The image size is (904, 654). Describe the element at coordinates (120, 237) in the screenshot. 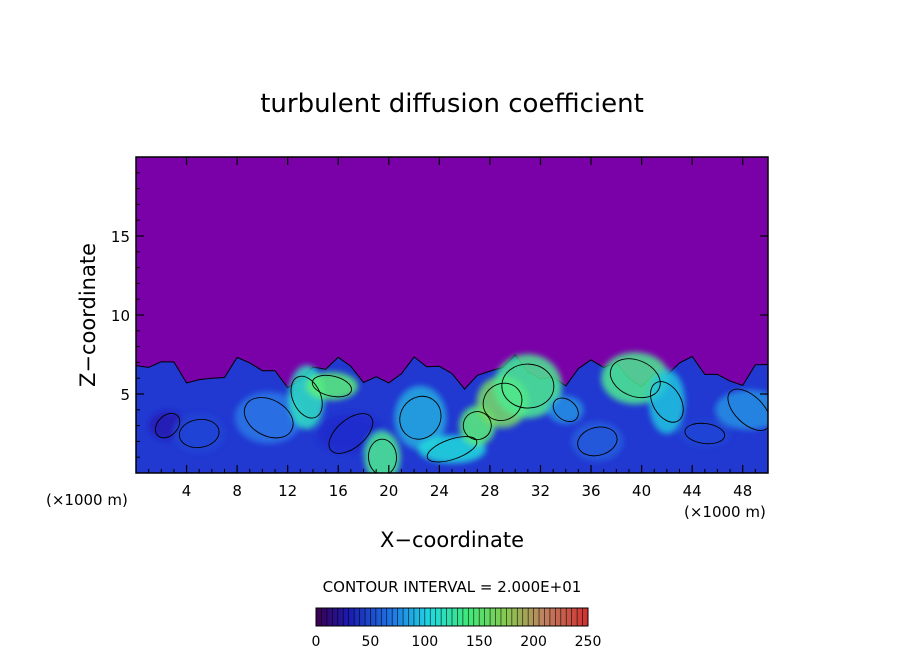

I see `y-tick-label: 15` at that location.